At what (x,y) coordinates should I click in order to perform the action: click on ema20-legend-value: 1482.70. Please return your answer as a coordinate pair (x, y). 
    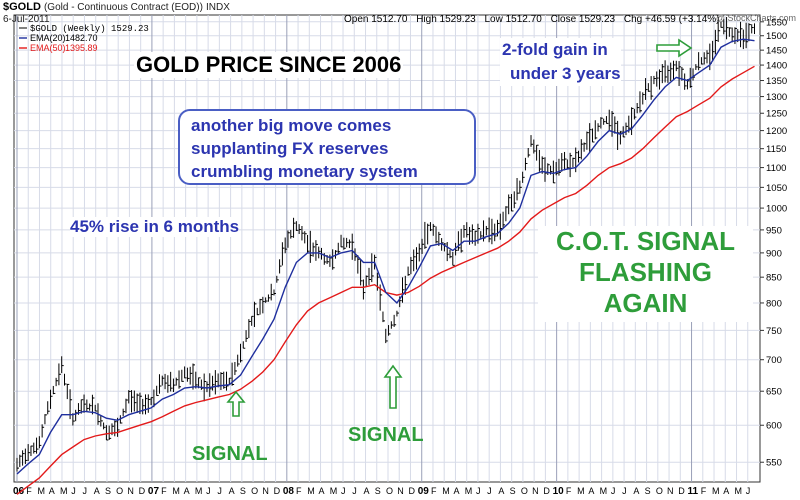
    Looking at the image, I should click on (81, 38).